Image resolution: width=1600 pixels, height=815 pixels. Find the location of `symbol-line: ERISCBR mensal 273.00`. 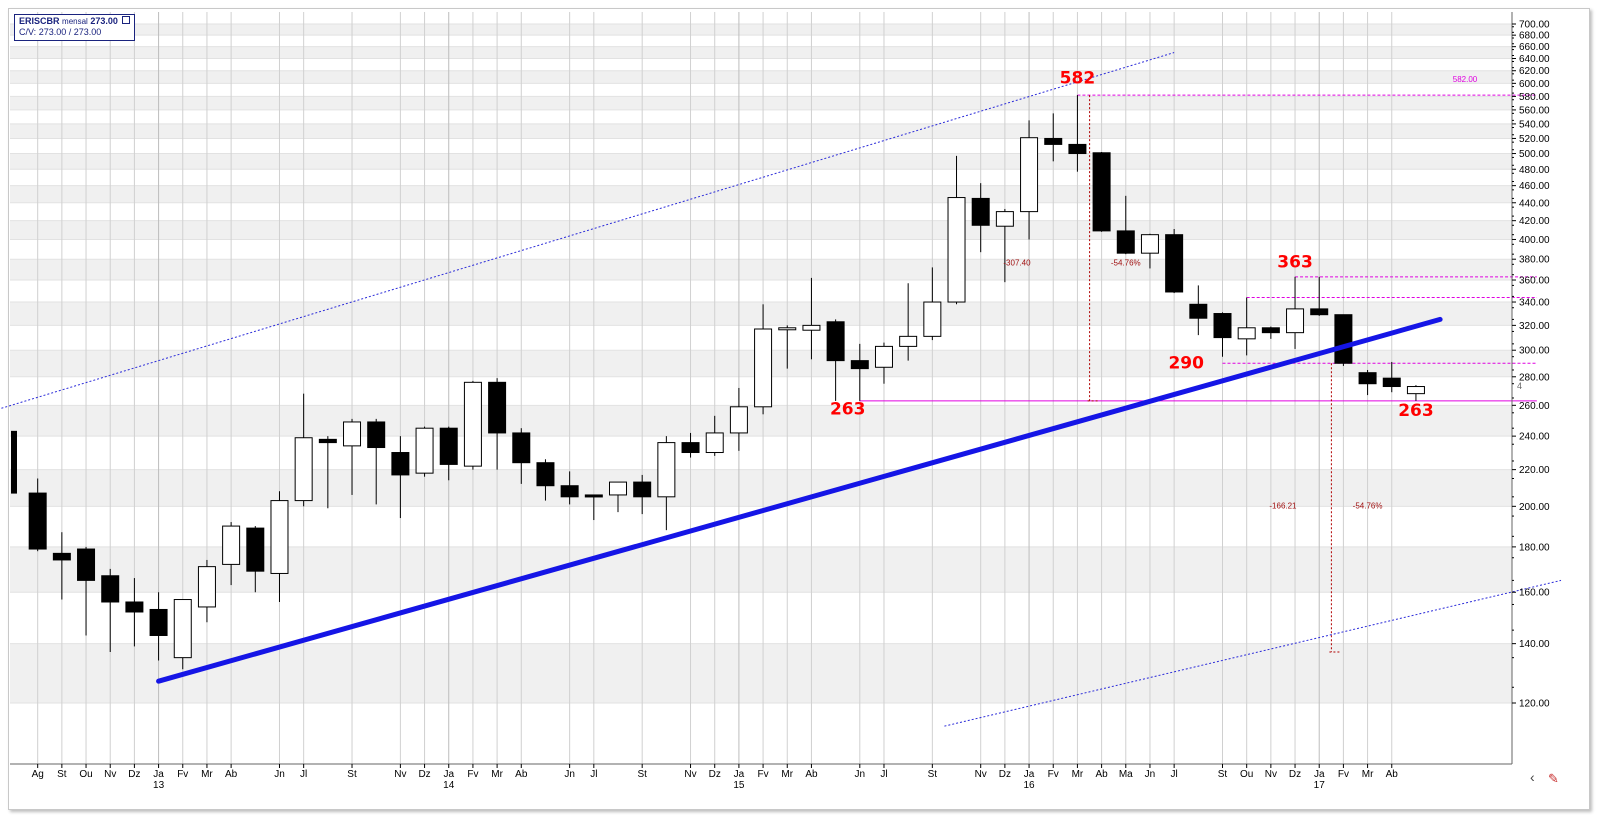

symbol-line: ERISCBR mensal 273.00 is located at coordinates (75, 21).